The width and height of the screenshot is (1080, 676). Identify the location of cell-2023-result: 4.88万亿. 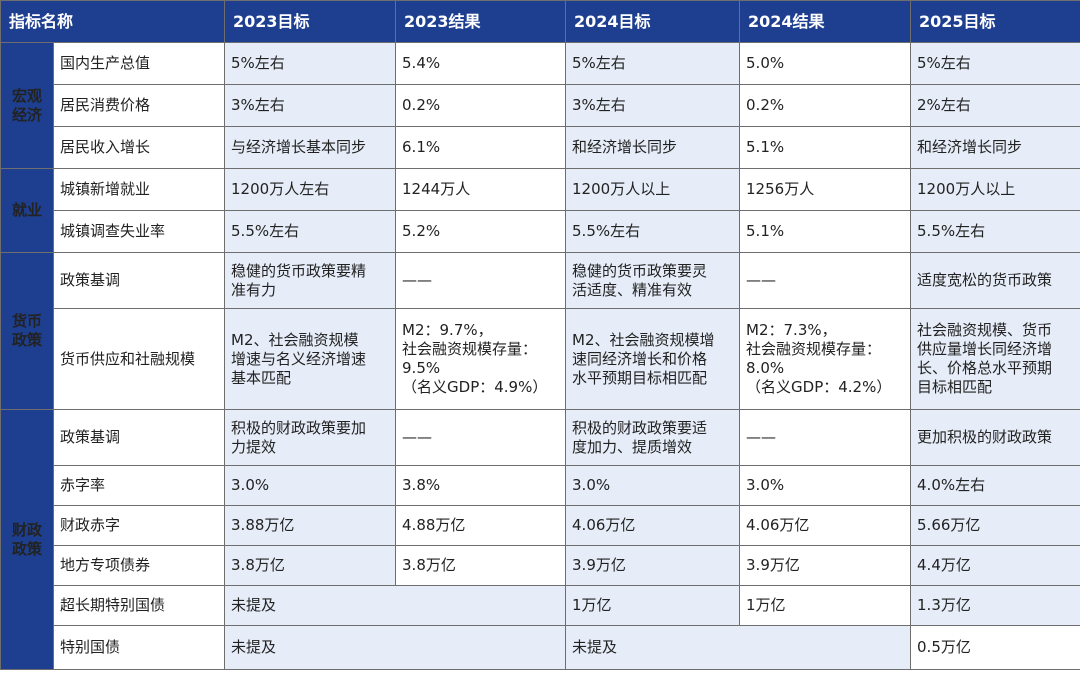
(481, 525).